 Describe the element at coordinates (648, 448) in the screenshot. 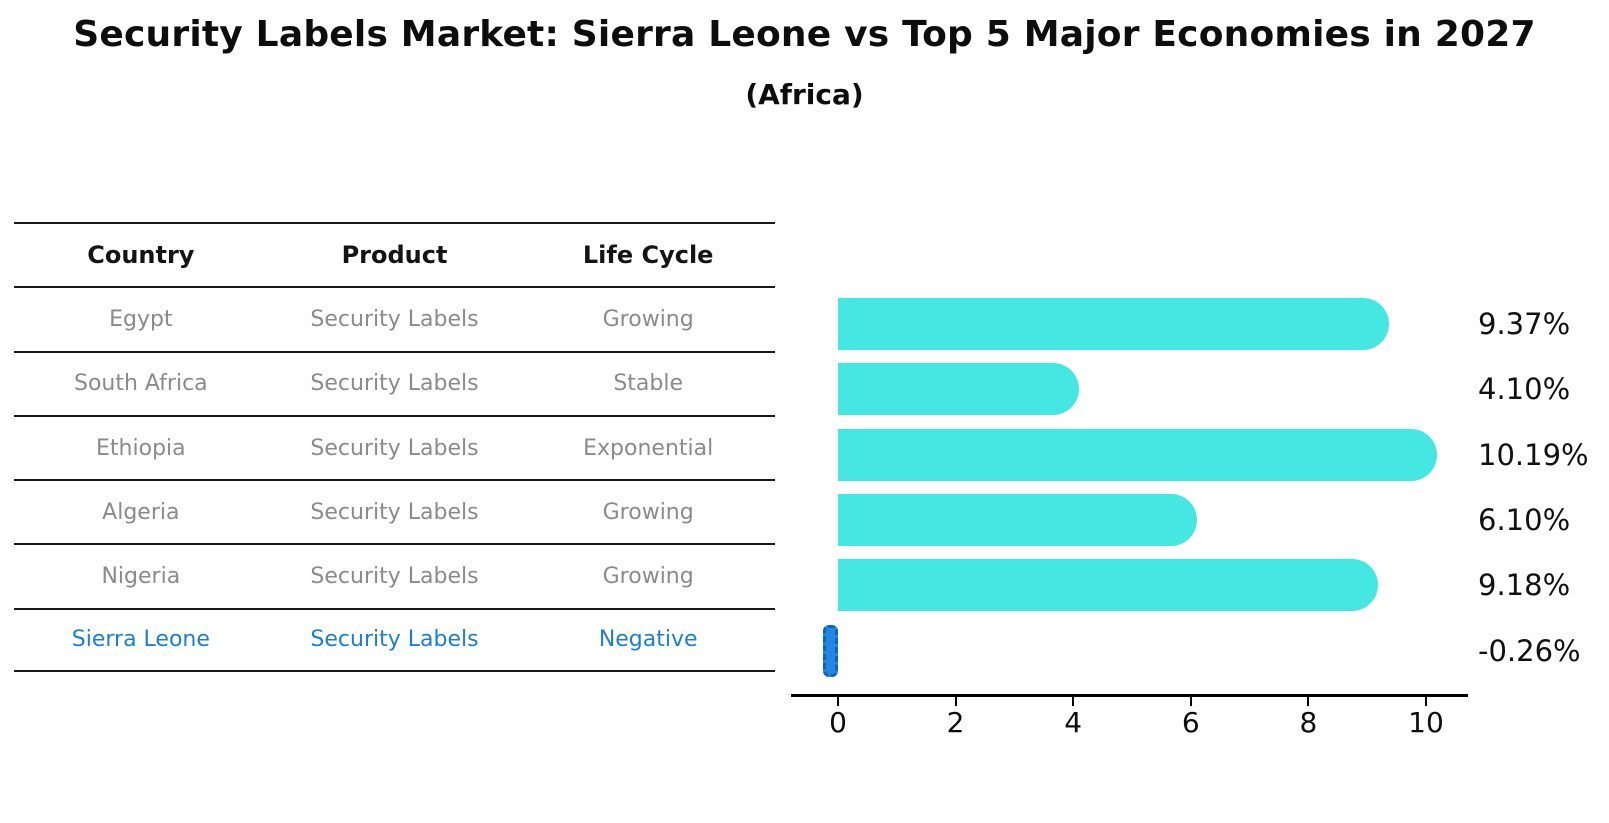

I see `cell-life-cycle: Exponential` at that location.